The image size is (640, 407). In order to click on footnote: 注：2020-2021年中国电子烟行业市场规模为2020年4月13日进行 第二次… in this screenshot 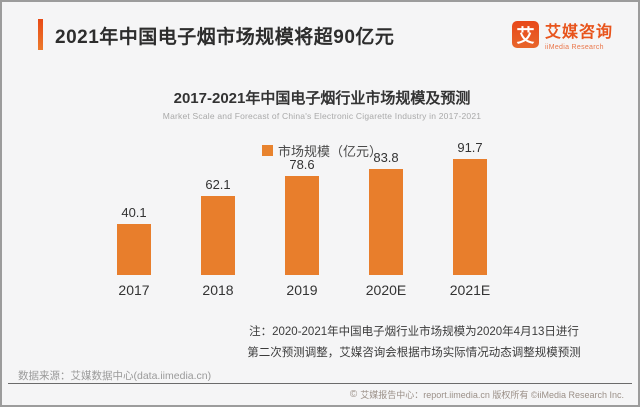, I will do `click(414, 343)`.